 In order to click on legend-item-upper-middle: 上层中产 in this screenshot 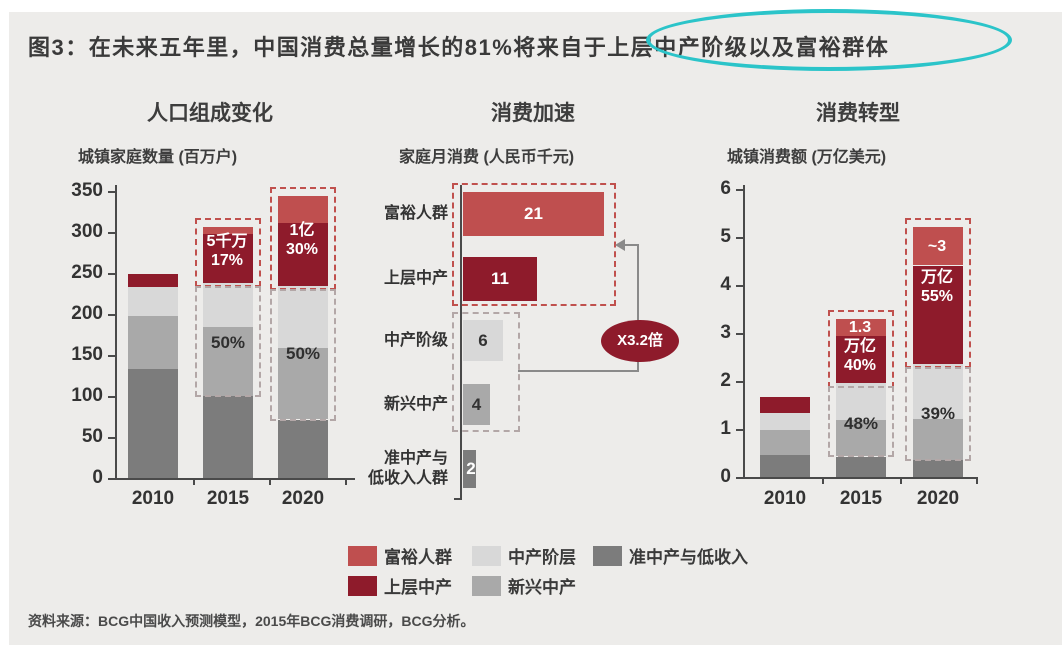, I will do `click(400, 585)`.